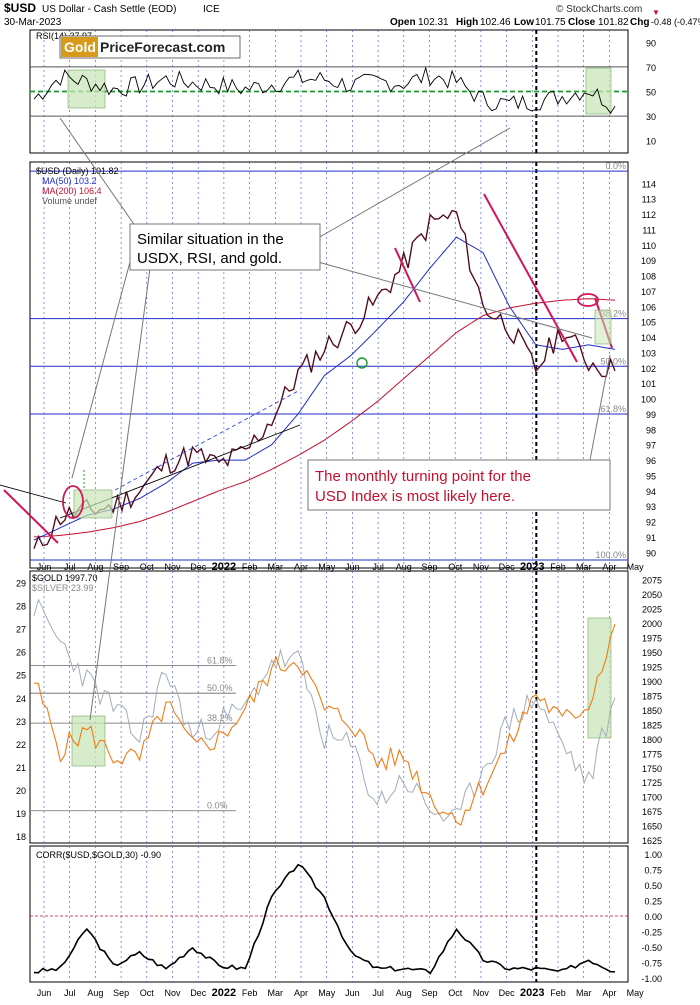 This screenshot has width=700, height=1005. What do you see at coordinates (327, 567) in the screenshot?
I see `x-axis-label-middle: May` at bounding box center [327, 567].